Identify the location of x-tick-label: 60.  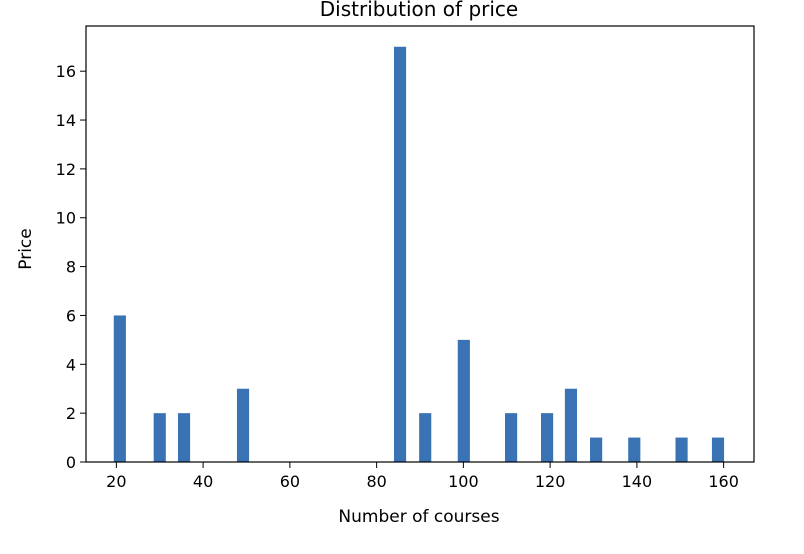
(290, 481).